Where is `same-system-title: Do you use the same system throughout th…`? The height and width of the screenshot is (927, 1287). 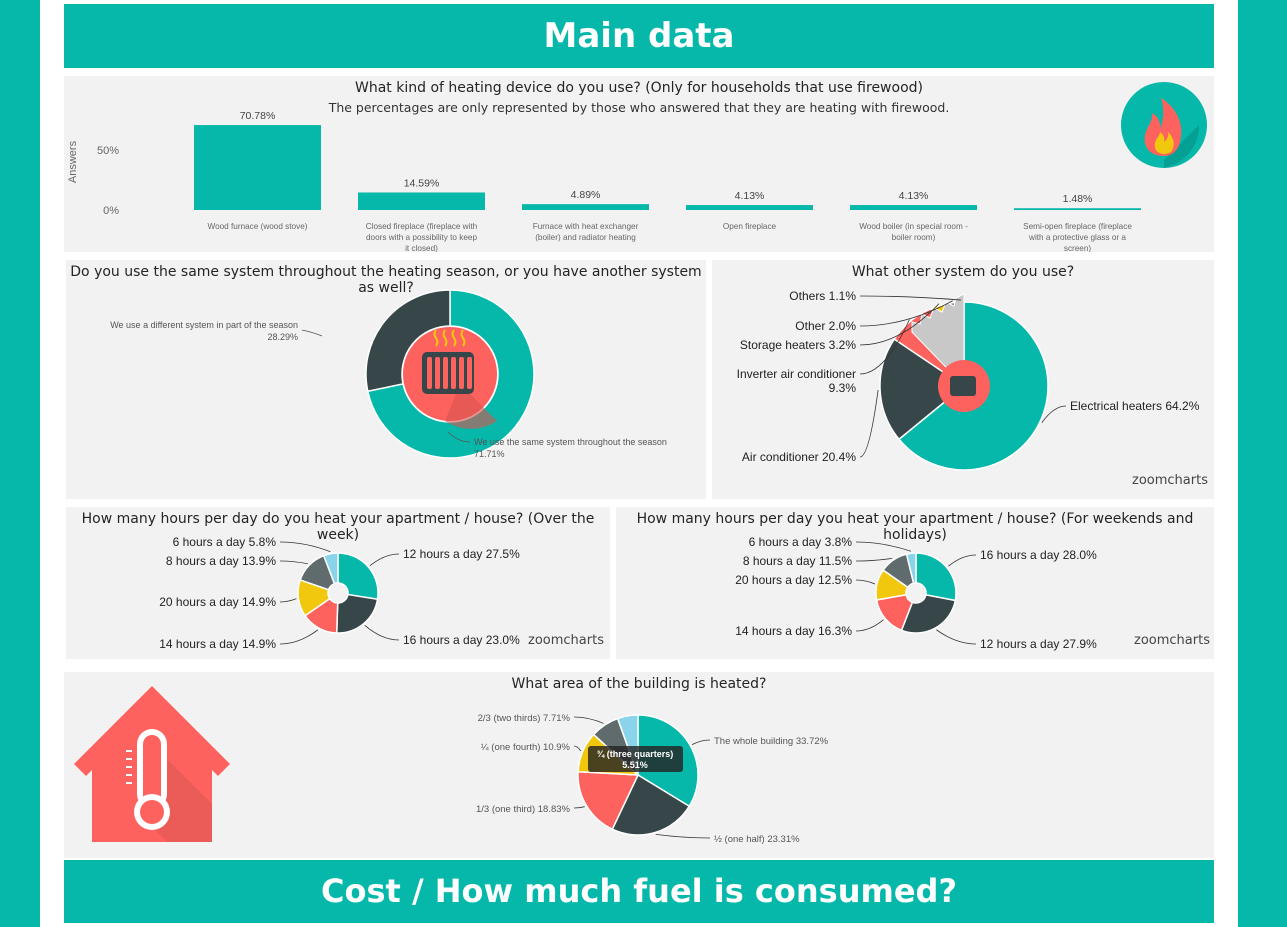 same-system-title: Do you use the same system throughout th… is located at coordinates (386, 280).